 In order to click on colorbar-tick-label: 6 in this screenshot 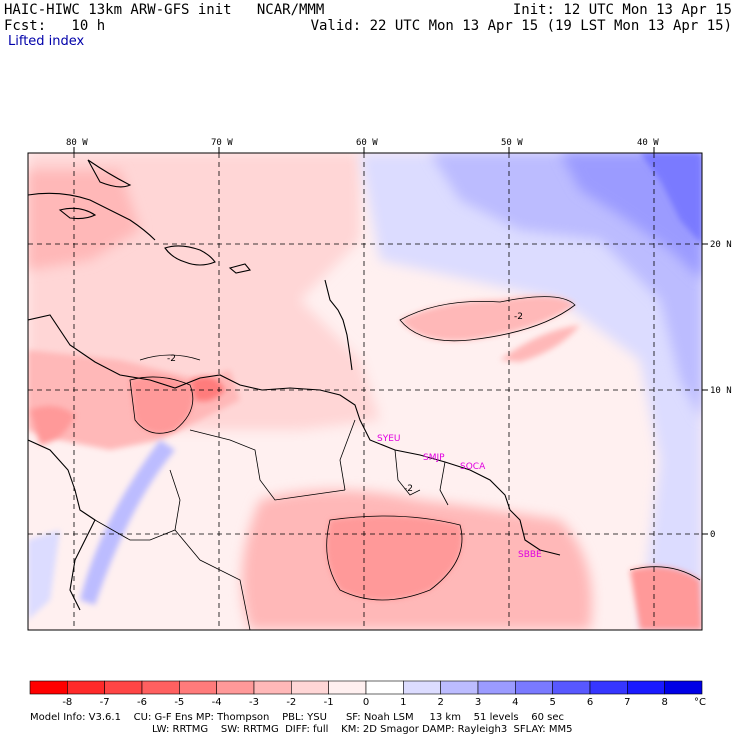, I will do `click(590, 702)`.